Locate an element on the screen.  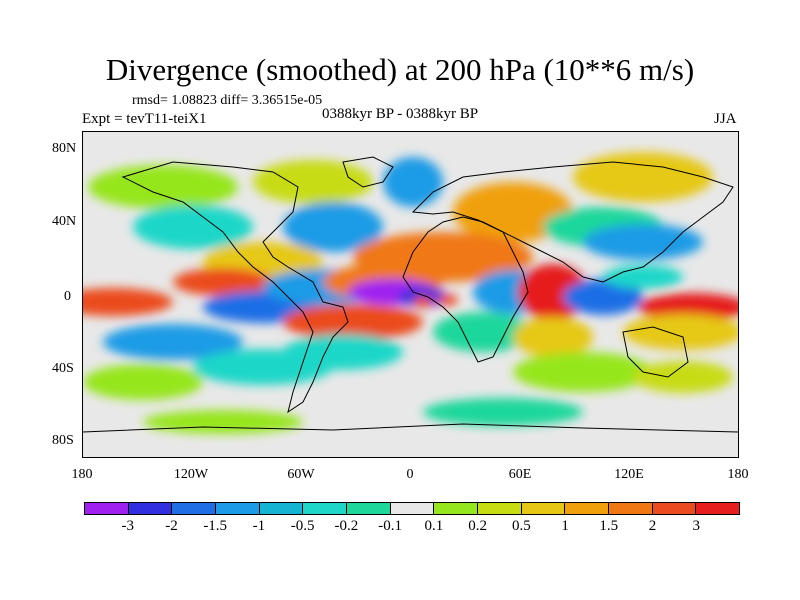
colorbar-label: 1 is located at coordinates (565, 526).